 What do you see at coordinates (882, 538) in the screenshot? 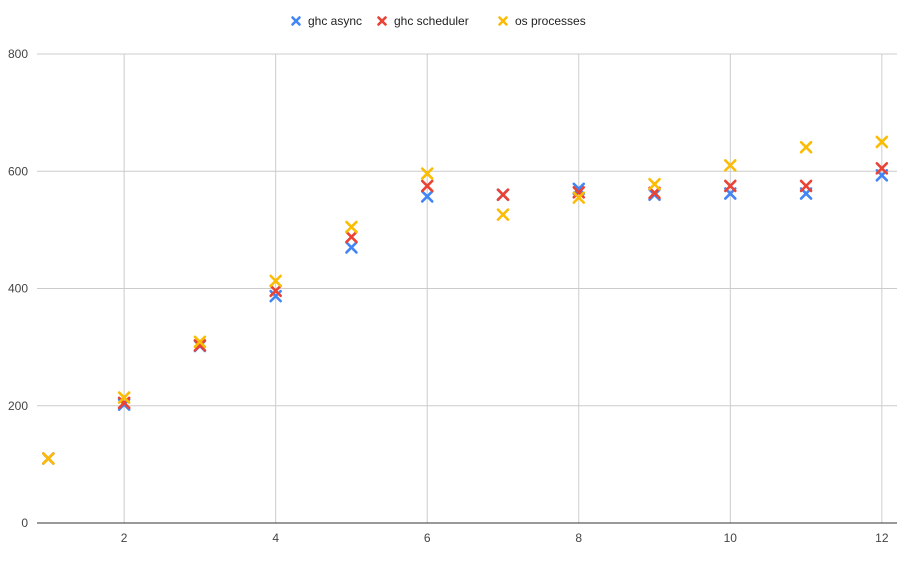
I see `x-tick-label: 12` at bounding box center [882, 538].